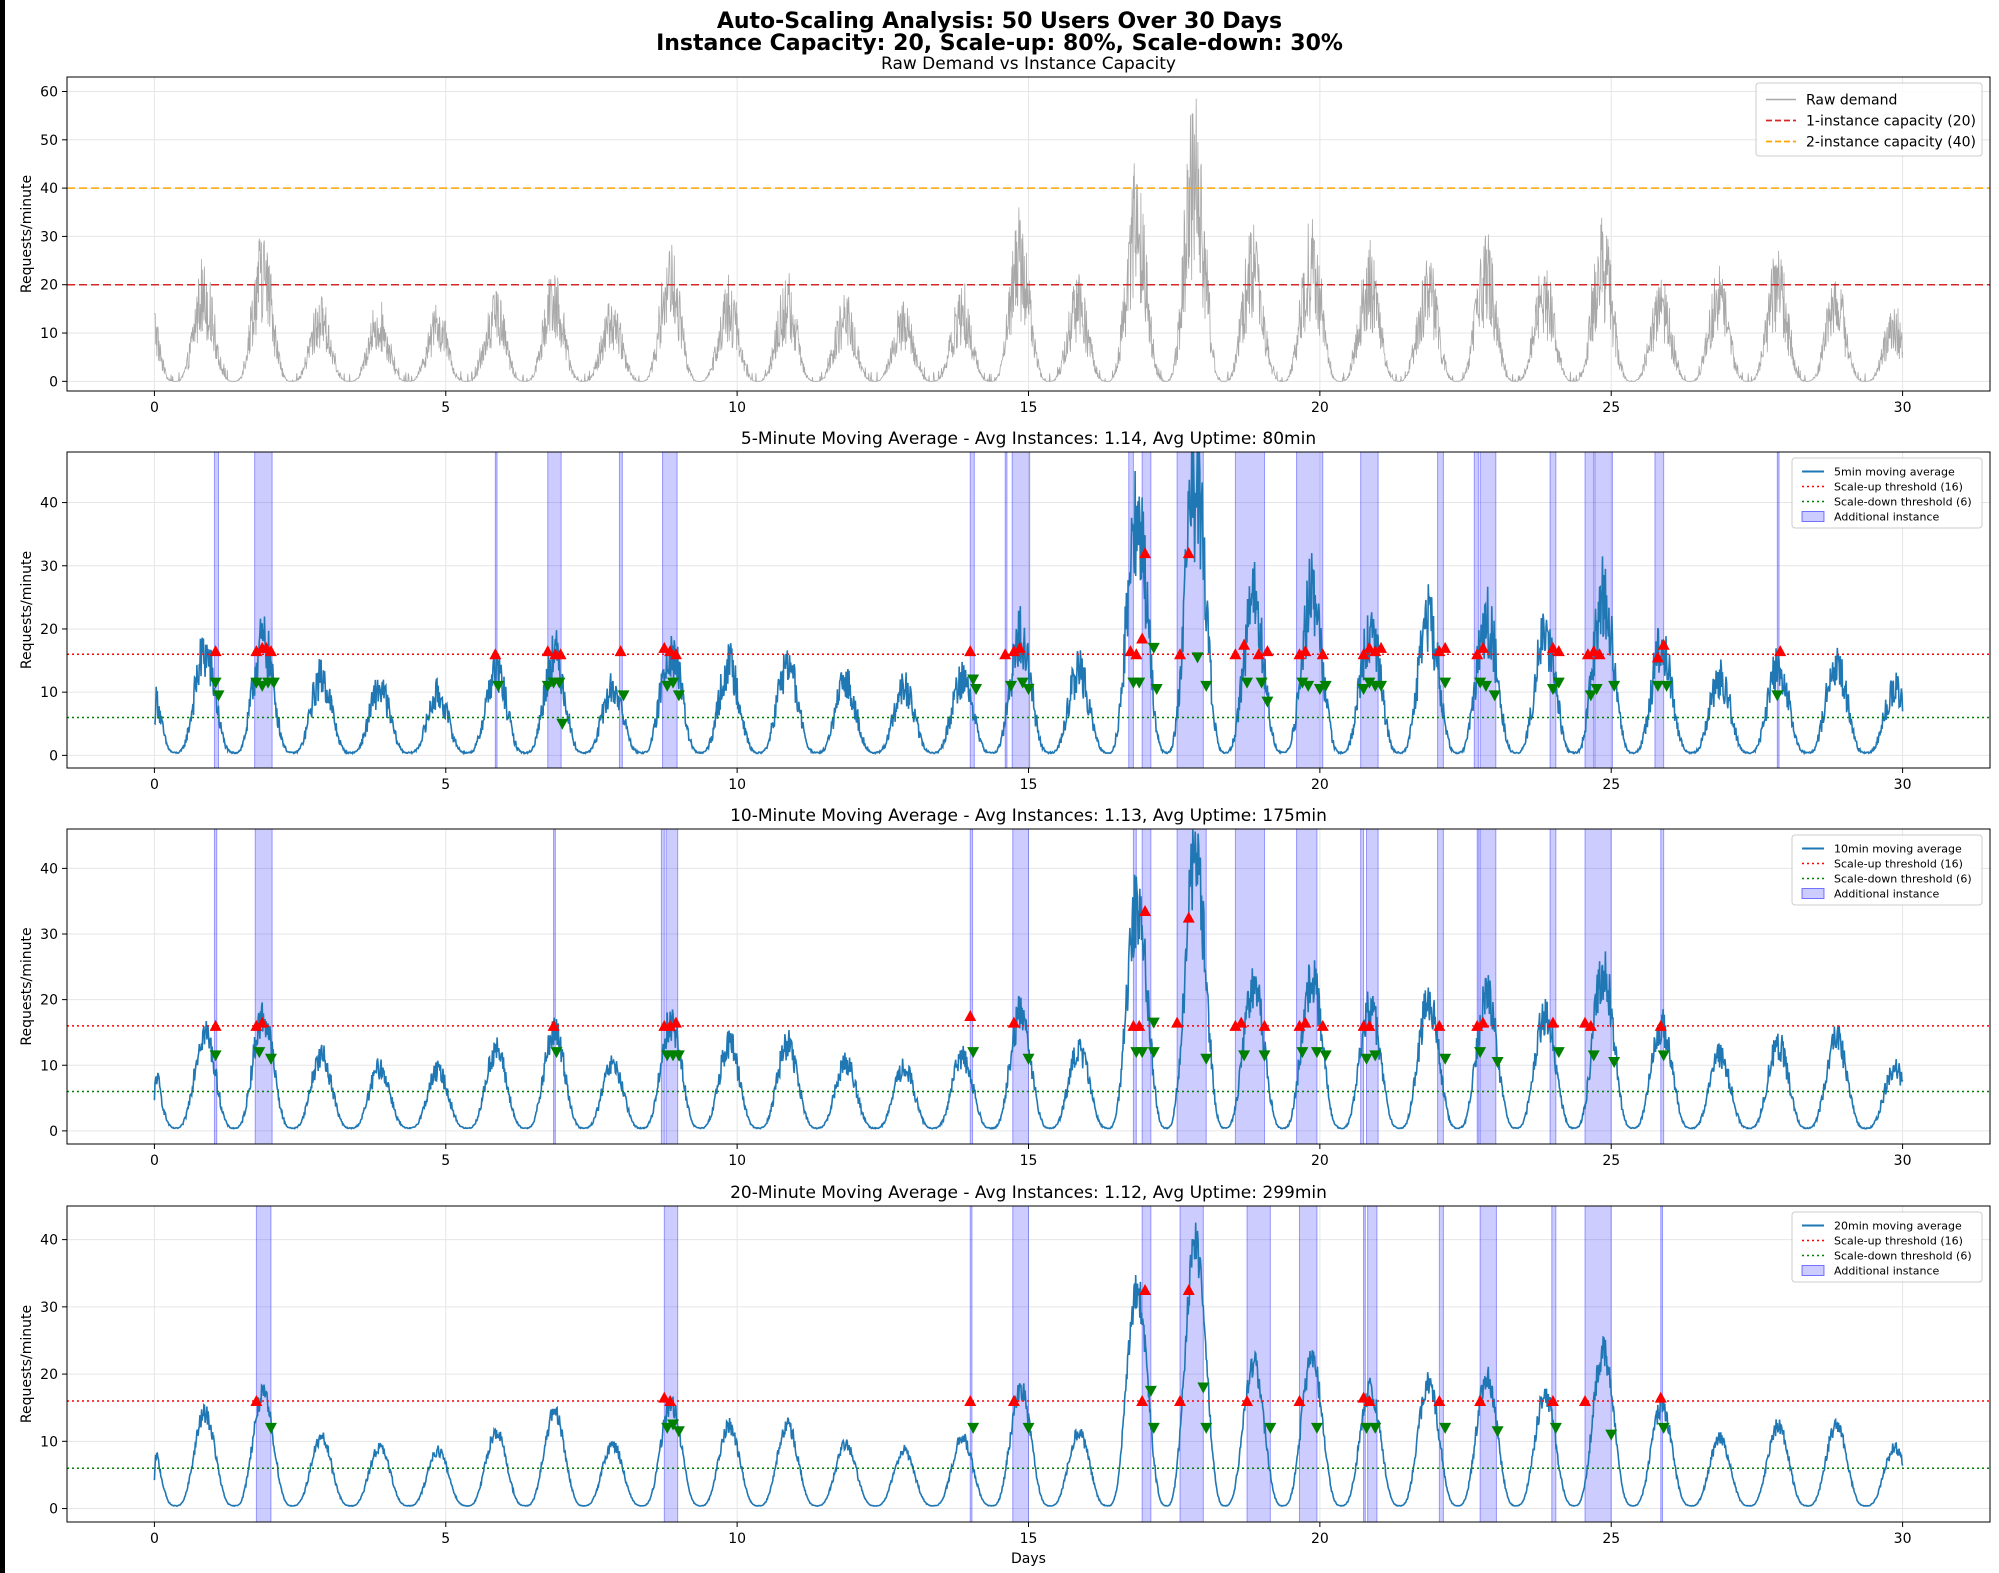 Image resolution: width=1999 pixels, height=1573 pixels. Describe the element at coordinates (1903, 785) in the screenshot. I see `x-tick-label: 30` at that location.